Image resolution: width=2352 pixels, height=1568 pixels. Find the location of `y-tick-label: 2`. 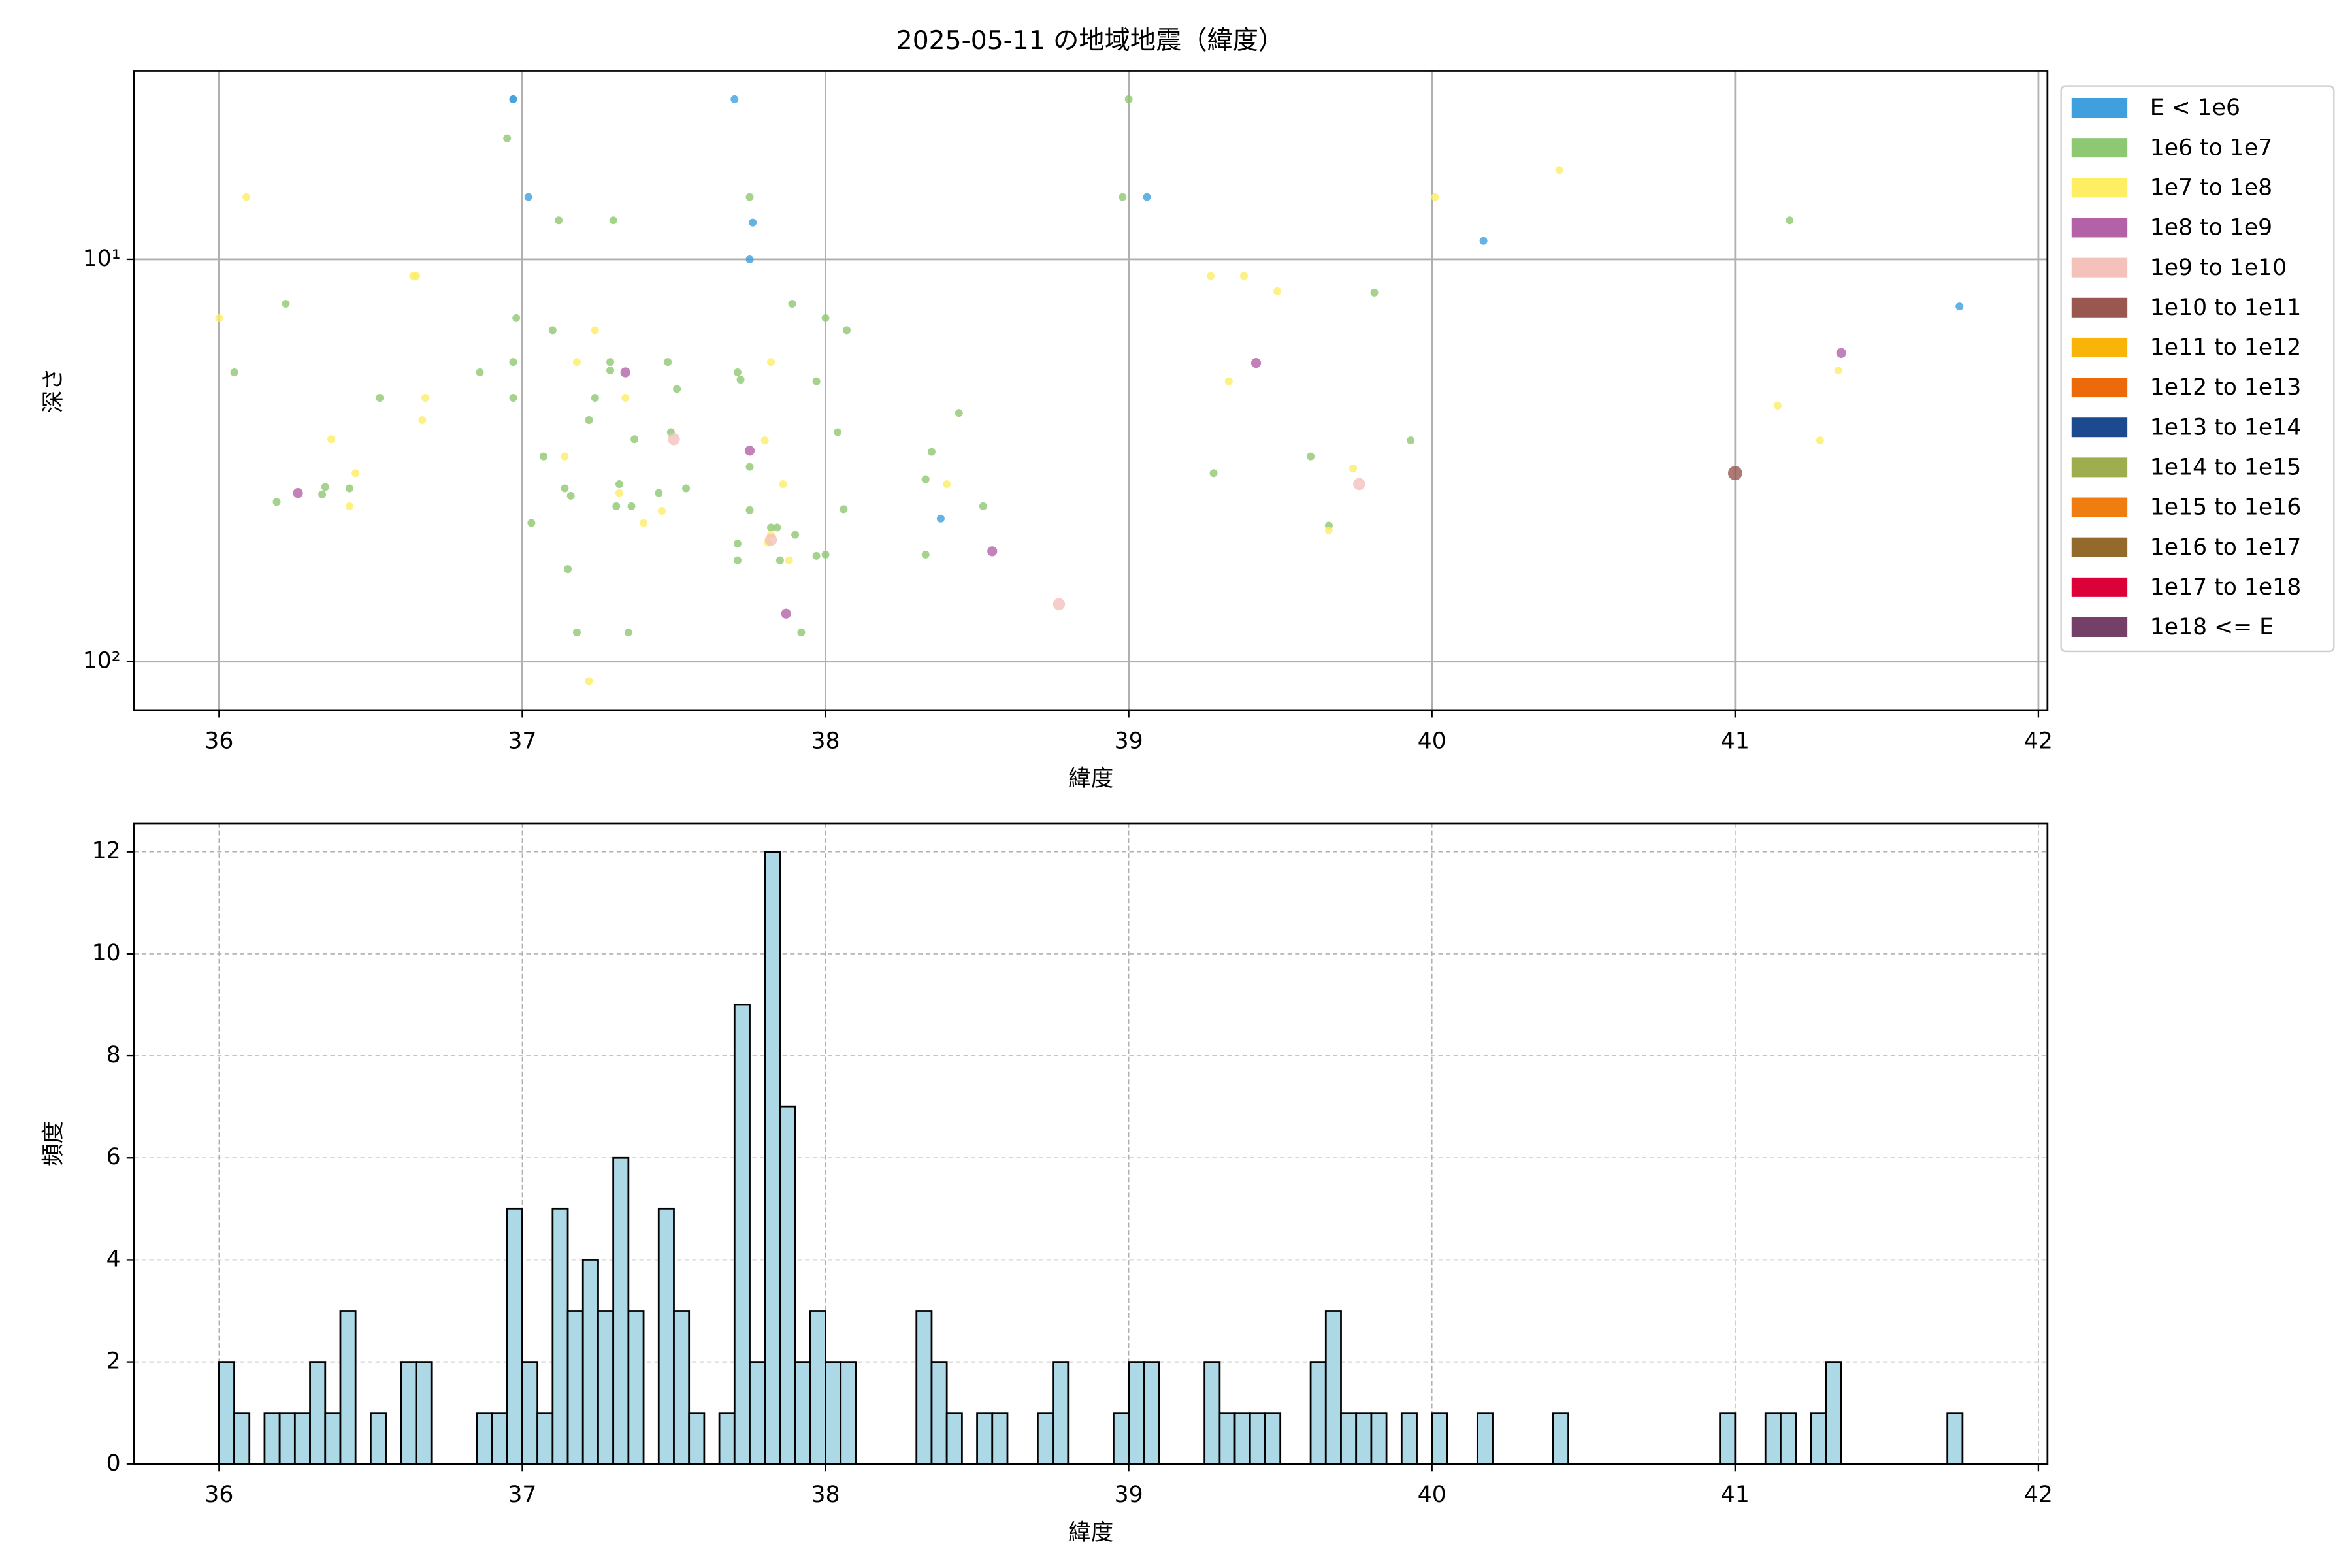

y-tick-label: 2 is located at coordinates (113, 1361).